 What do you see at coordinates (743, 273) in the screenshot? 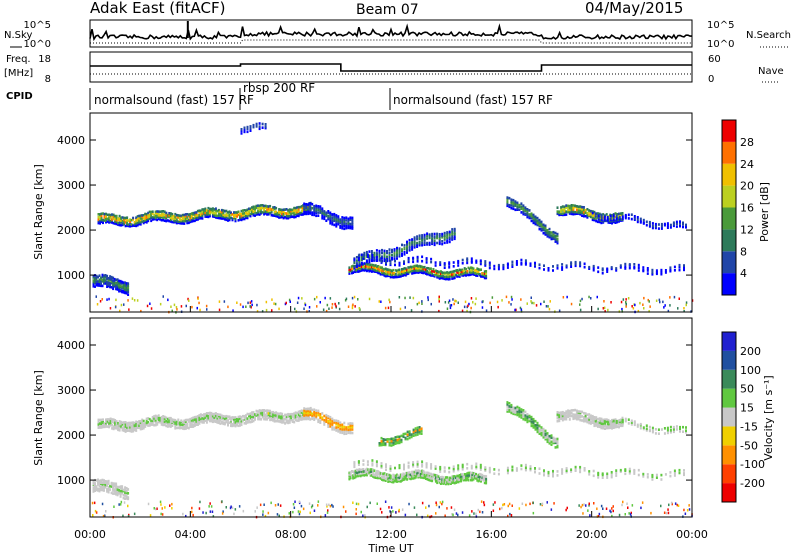
I see `colorbar-tick: 4` at bounding box center [743, 273].